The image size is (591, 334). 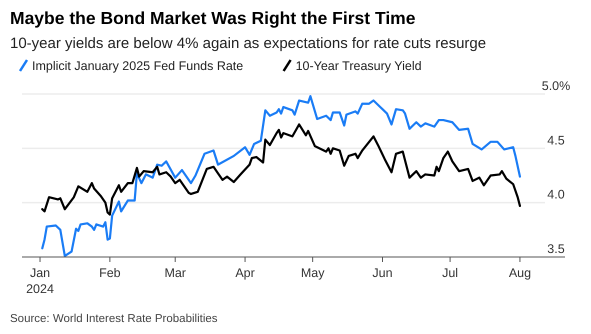 What do you see at coordinates (213, 18) in the screenshot?
I see `chart-title: Maybe the Bond Market Was Right the First Time` at bounding box center [213, 18].